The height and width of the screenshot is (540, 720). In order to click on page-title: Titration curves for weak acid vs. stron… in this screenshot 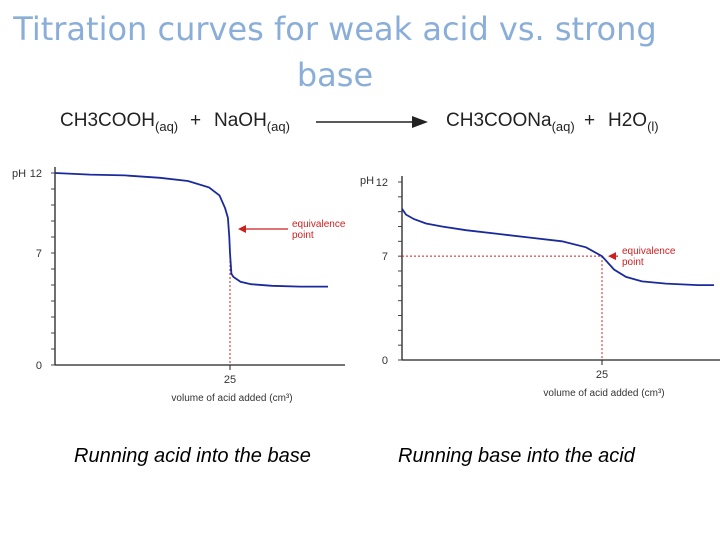, I will do `click(335, 52)`.